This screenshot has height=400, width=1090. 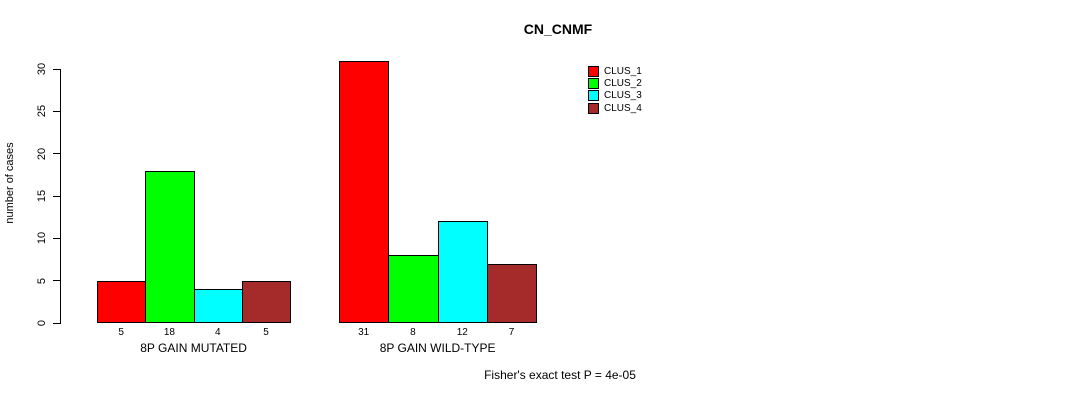 What do you see at coordinates (437, 348) in the screenshot?
I see `group-label: 8P GAIN WILD-TYPE` at bounding box center [437, 348].